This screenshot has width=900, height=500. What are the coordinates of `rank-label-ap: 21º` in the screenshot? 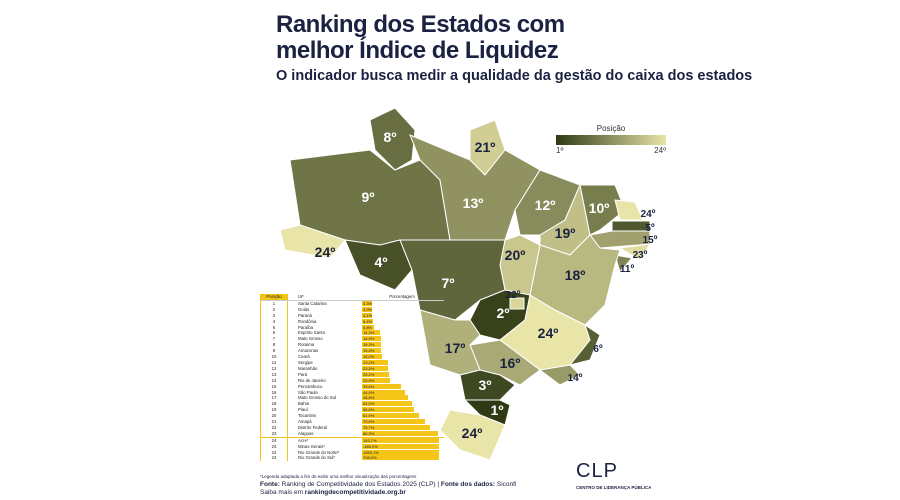 It's located at (485, 147).